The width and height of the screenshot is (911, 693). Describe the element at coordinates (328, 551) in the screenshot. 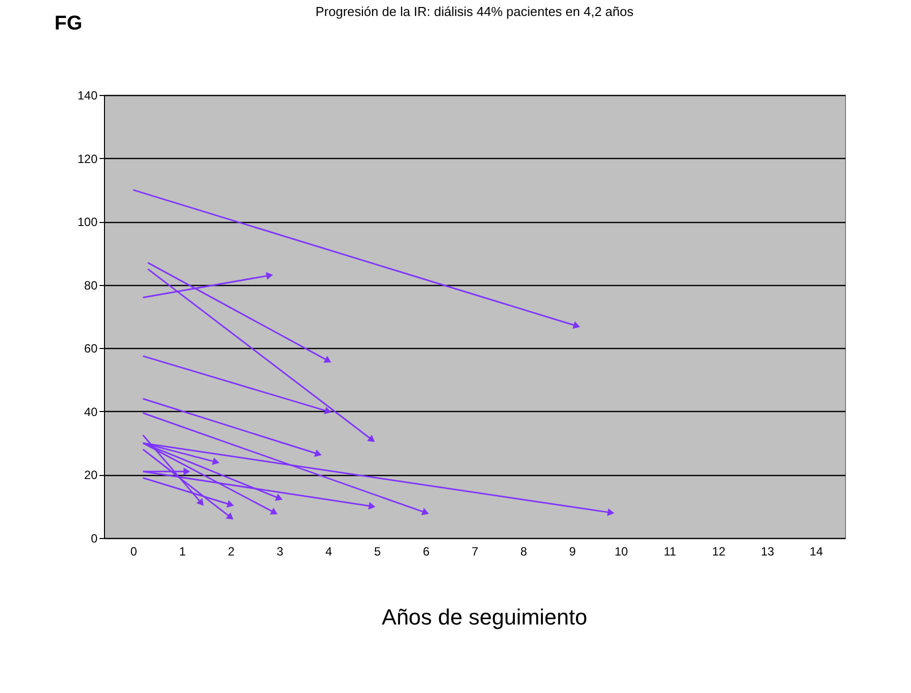

I see `x-tick-label: 4` at that location.